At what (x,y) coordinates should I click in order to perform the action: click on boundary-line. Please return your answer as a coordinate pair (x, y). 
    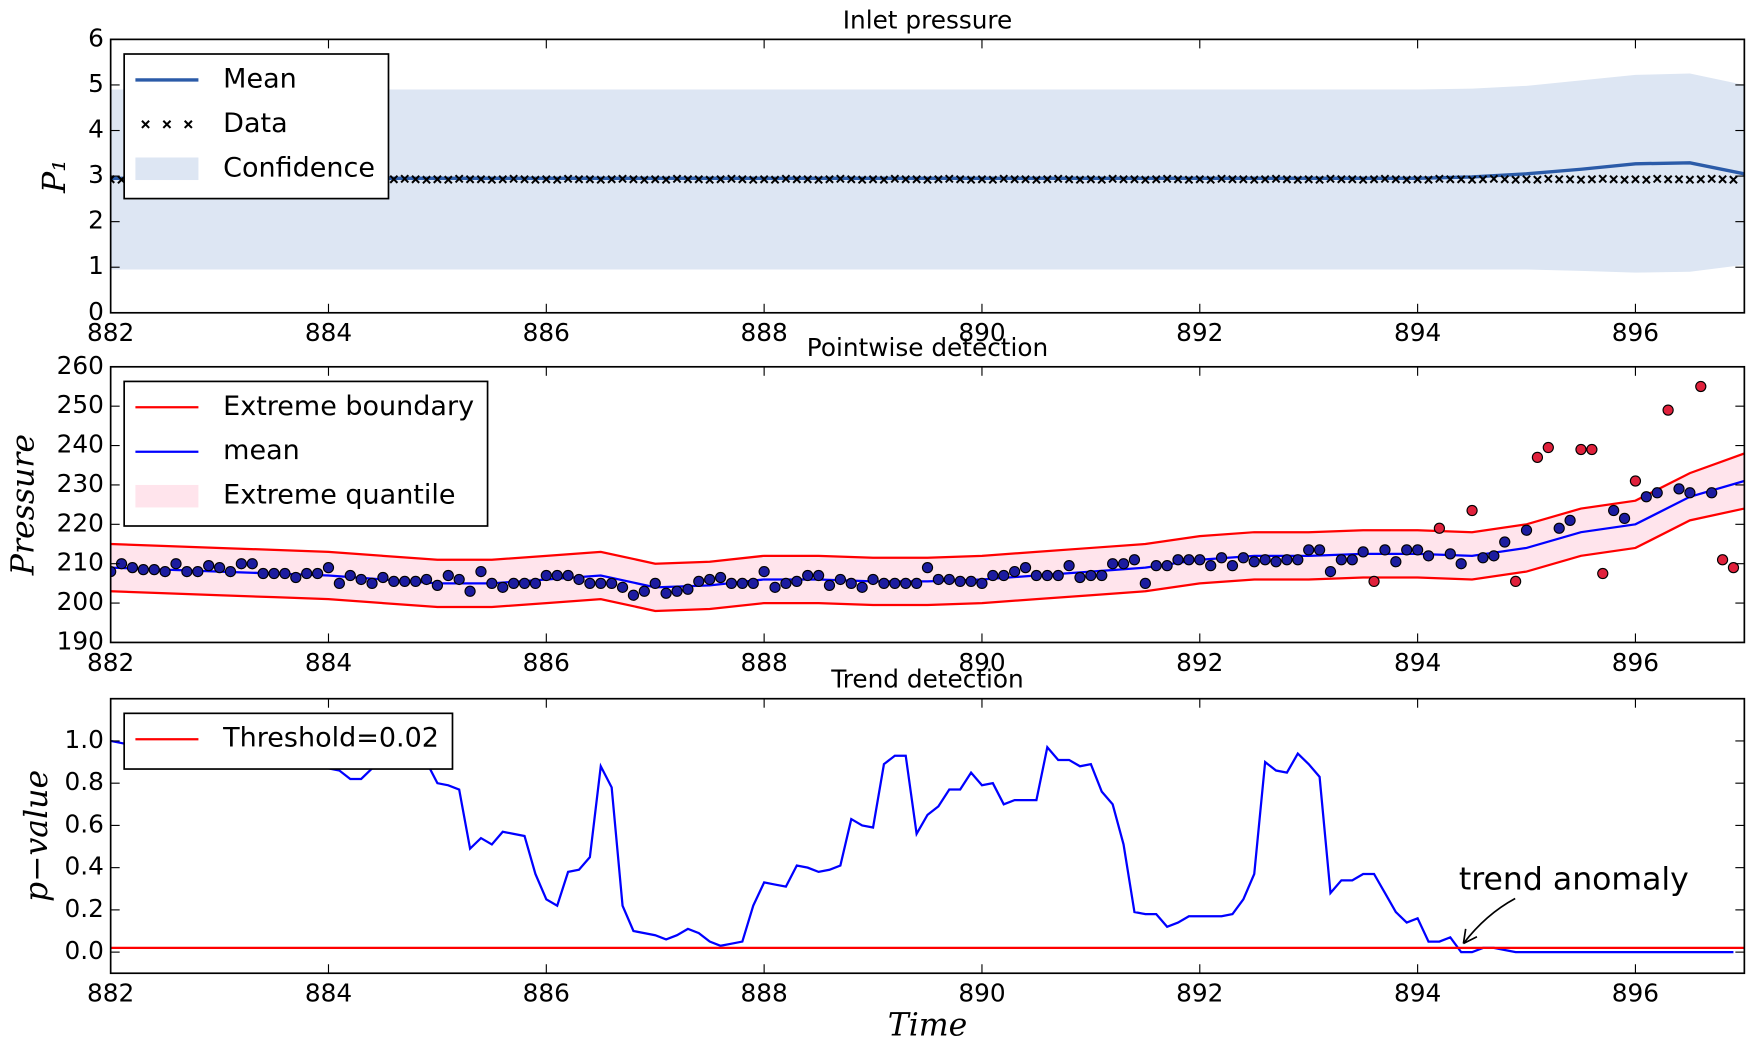
    Looking at the image, I should click on (927, 508).